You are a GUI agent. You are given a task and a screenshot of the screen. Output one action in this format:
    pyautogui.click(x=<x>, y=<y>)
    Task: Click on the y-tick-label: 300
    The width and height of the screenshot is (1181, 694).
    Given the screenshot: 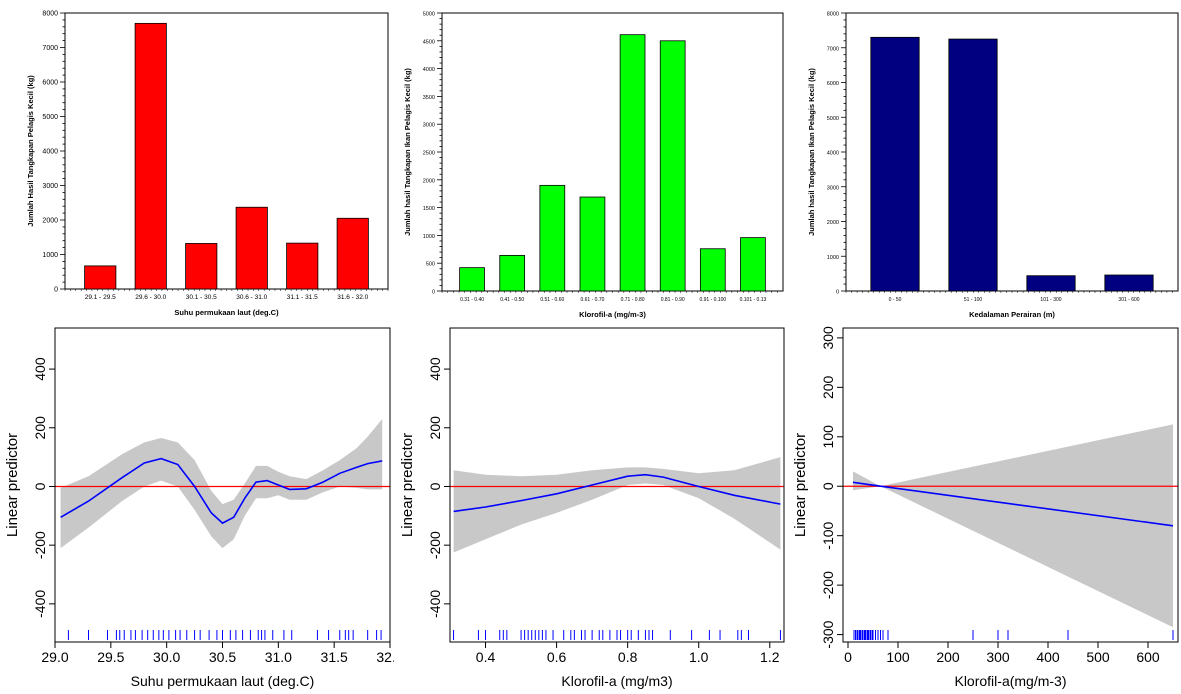 What is the action you would take?
    pyautogui.click(x=828, y=338)
    